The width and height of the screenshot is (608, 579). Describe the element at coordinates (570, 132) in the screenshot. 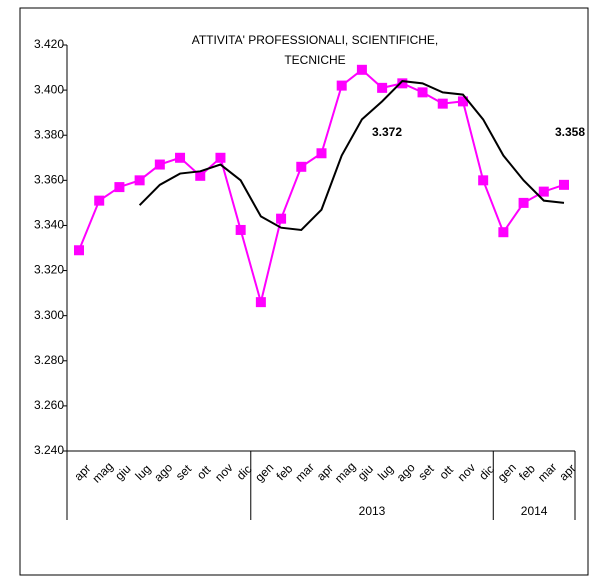

I see `annotation: 3.358` at that location.